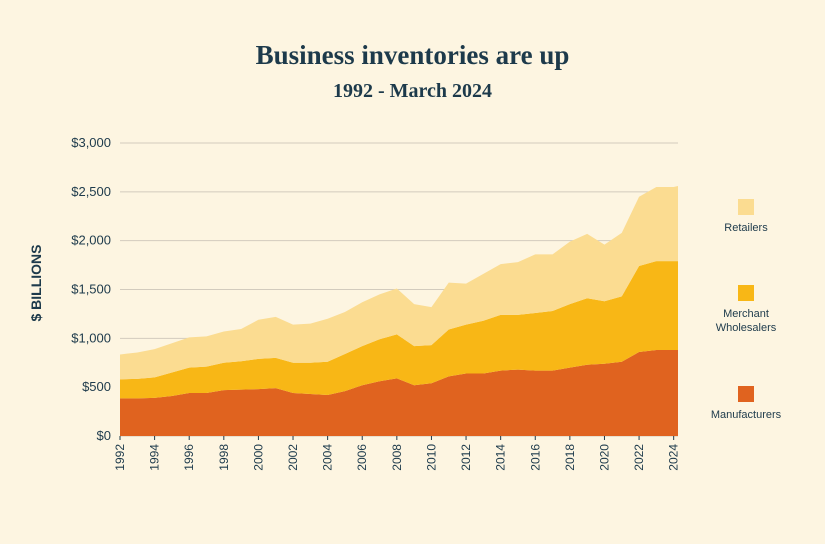 This screenshot has width=825, height=544. What do you see at coordinates (746, 404) in the screenshot?
I see `legend-item: Manufacturers` at bounding box center [746, 404].